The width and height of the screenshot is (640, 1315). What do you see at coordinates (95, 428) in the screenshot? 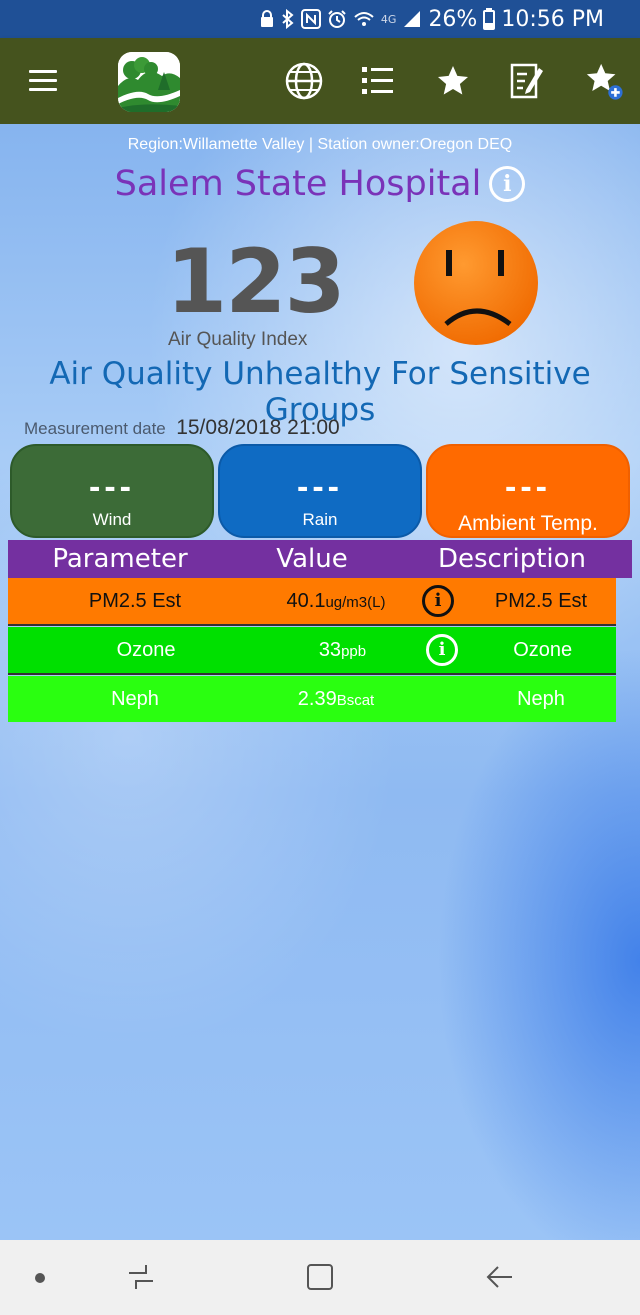
I see `measurement-date-label: Measurement date` at bounding box center [95, 428].